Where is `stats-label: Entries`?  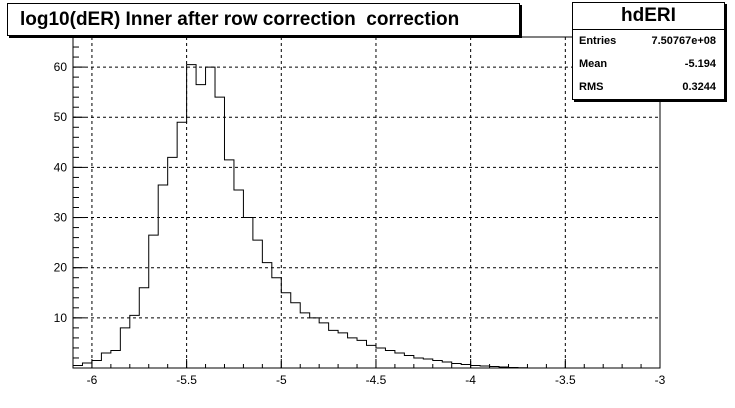
stats-label: Entries is located at coordinates (598, 41).